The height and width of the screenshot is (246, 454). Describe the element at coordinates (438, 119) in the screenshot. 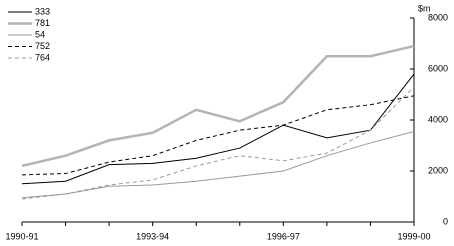

I see `y-tick-label: 4000` at that location.